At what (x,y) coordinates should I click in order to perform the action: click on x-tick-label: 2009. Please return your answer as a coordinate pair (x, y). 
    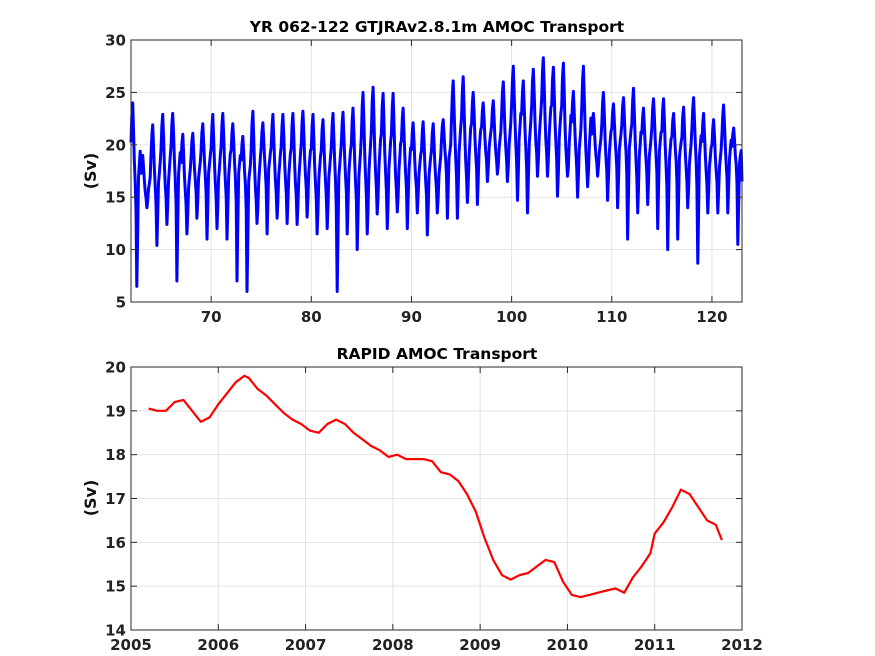
    Looking at the image, I should click on (480, 645).